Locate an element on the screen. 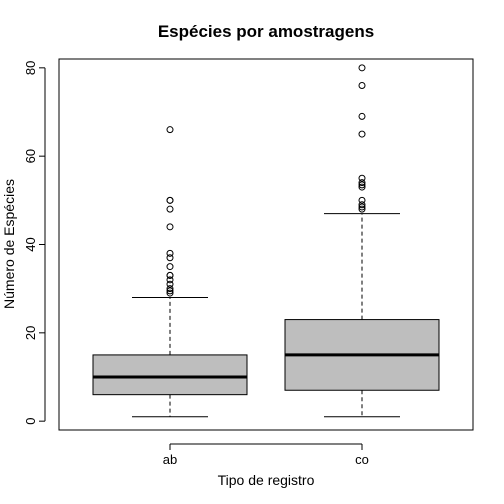 The height and width of the screenshot is (504, 504). y-tick-label: 40 is located at coordinates (30, 244).